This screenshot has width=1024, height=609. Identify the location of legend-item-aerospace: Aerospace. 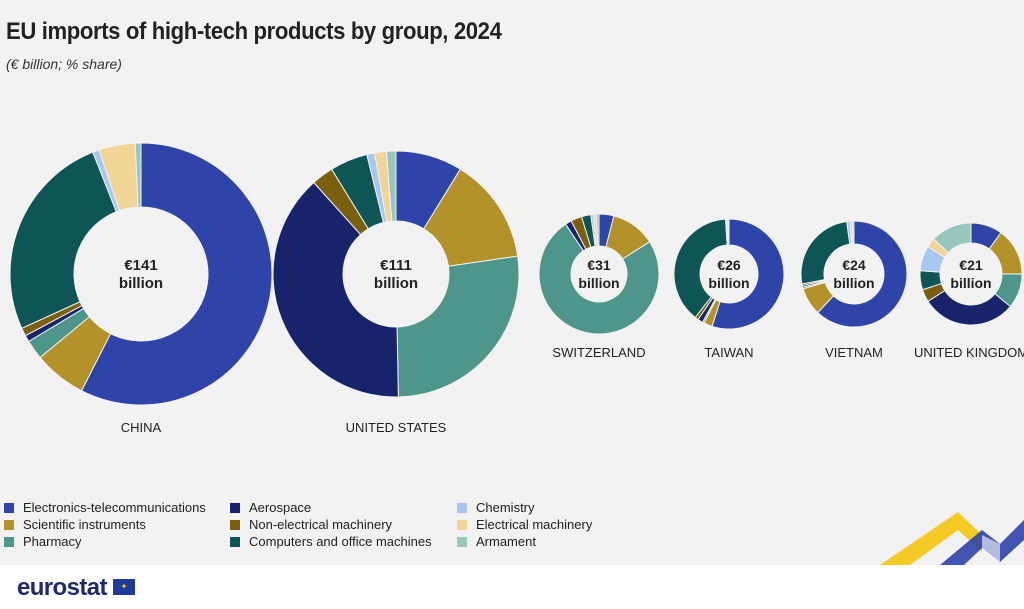
(270, 507).